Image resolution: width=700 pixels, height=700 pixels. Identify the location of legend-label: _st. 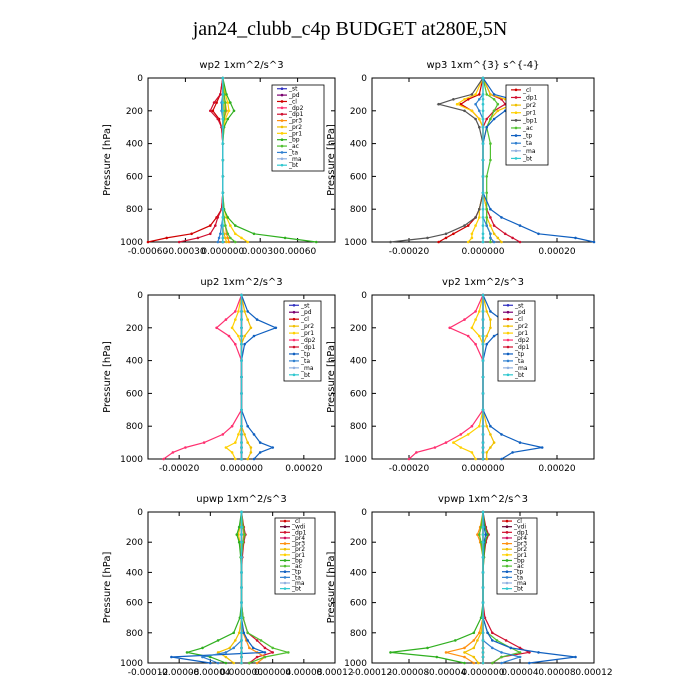
(519, 305).